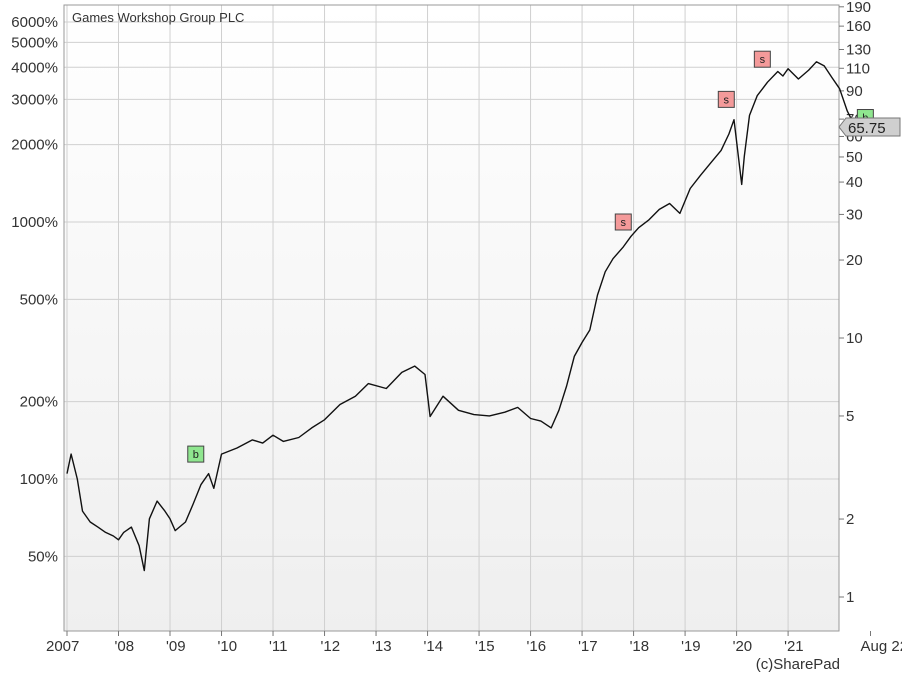 The width and height of the screenshot is (902, 676). Describe the element at coordinates (691, 646) in the screenshot. I see `x-tick-label: '19` at that location.